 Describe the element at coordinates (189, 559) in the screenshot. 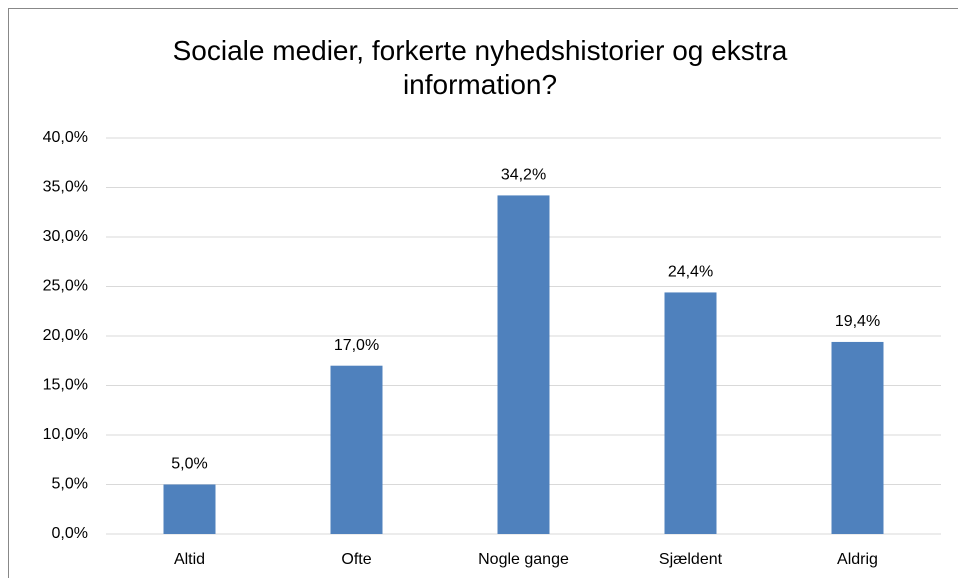

I see `x-tick-label: Altid` at that location.